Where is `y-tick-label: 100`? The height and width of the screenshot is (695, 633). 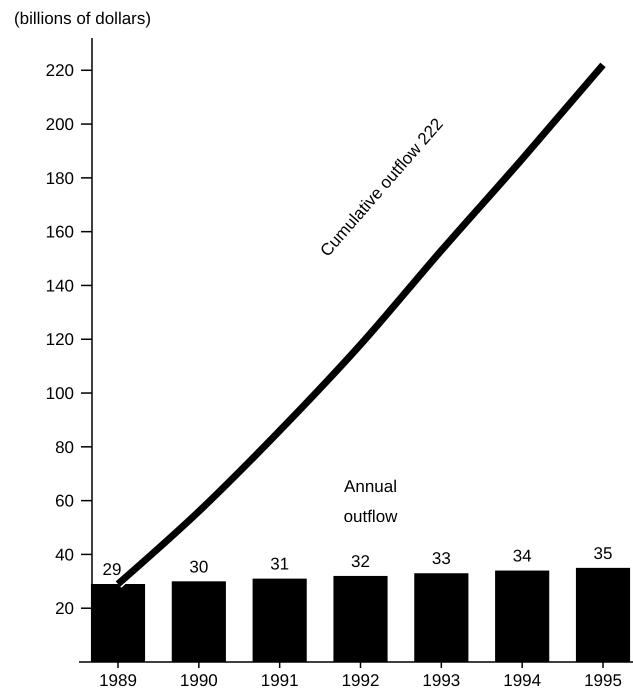
y-tick-label: 100 is located at coordinates (60, 393).